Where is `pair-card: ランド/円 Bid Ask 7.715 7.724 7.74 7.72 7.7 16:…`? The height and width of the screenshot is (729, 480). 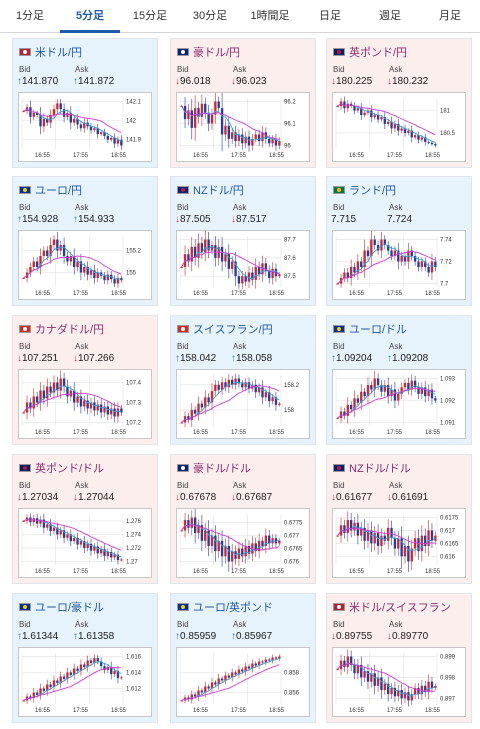 pair-card: ランド/円 Bid Ask 7.715 7.724 7.74 7.72 7.7 16:… is located at coordinates (399, 241).